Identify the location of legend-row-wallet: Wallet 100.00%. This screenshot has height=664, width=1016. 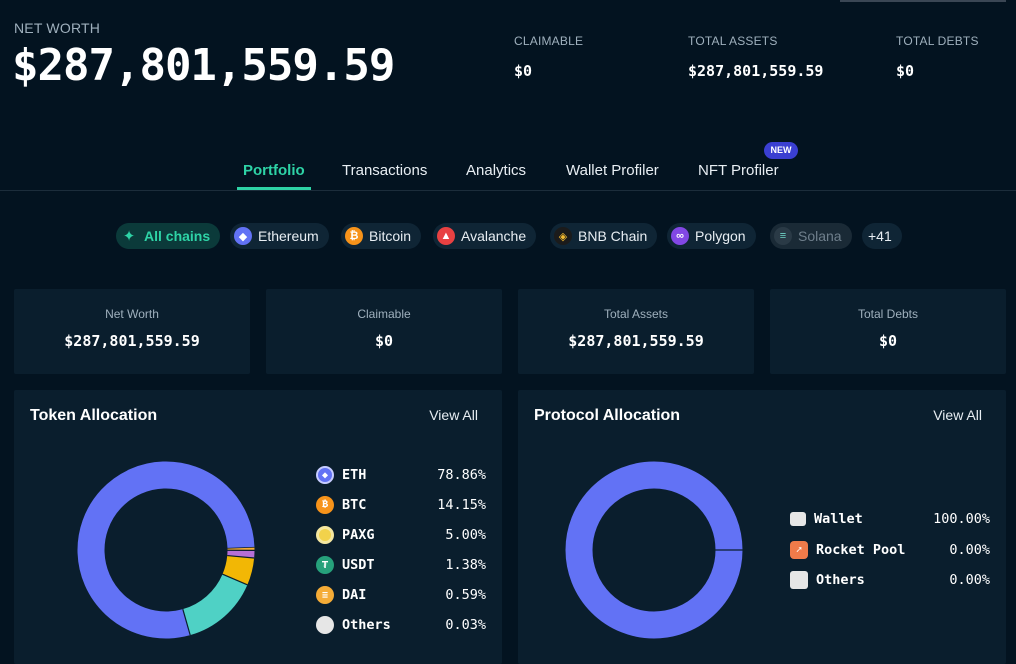
(890, 519).